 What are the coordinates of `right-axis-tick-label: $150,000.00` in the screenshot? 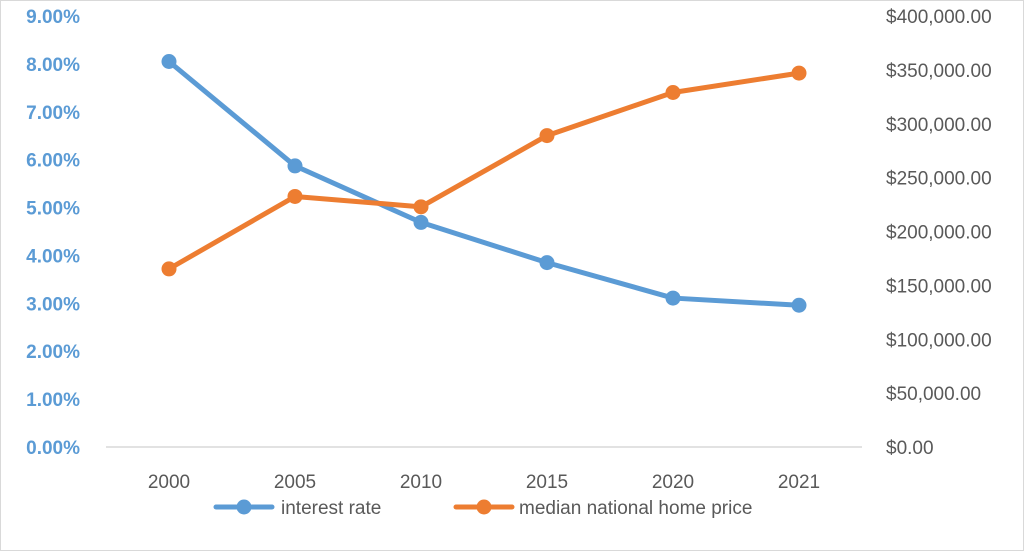 It's located at (939, 286).